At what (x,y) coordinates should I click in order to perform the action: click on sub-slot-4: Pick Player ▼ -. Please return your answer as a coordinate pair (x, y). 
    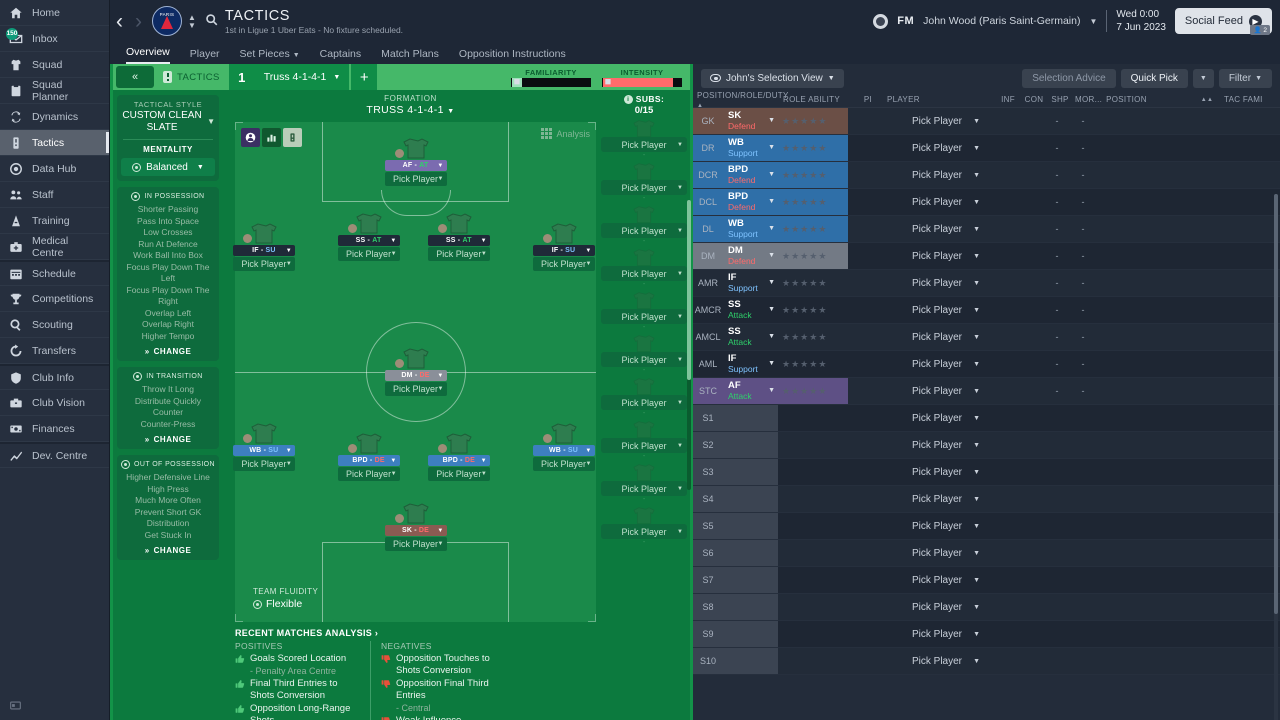
    Looking at the image, I should click on (644, 268).